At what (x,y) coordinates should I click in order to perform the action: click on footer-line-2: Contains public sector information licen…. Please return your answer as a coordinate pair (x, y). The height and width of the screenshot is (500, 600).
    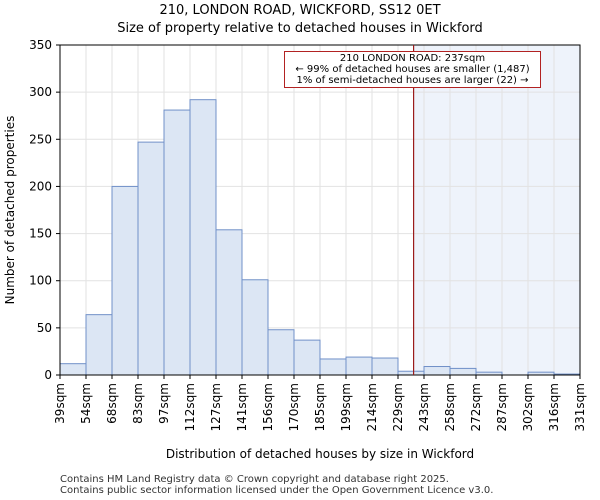
    Looking at the image, I should click on (277, 490).